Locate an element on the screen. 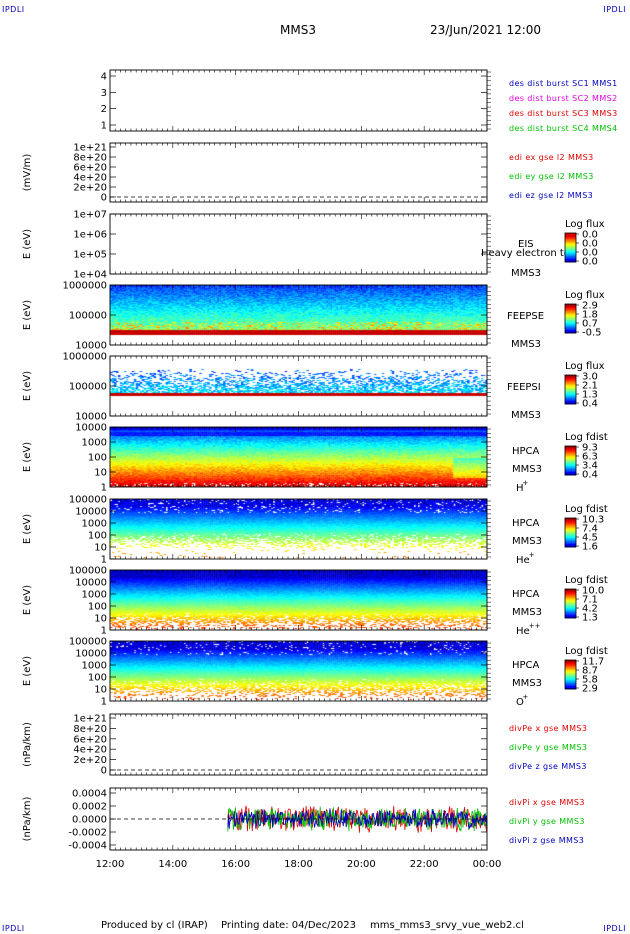  ytick-label: 1 is located at coordinates (104, 702).